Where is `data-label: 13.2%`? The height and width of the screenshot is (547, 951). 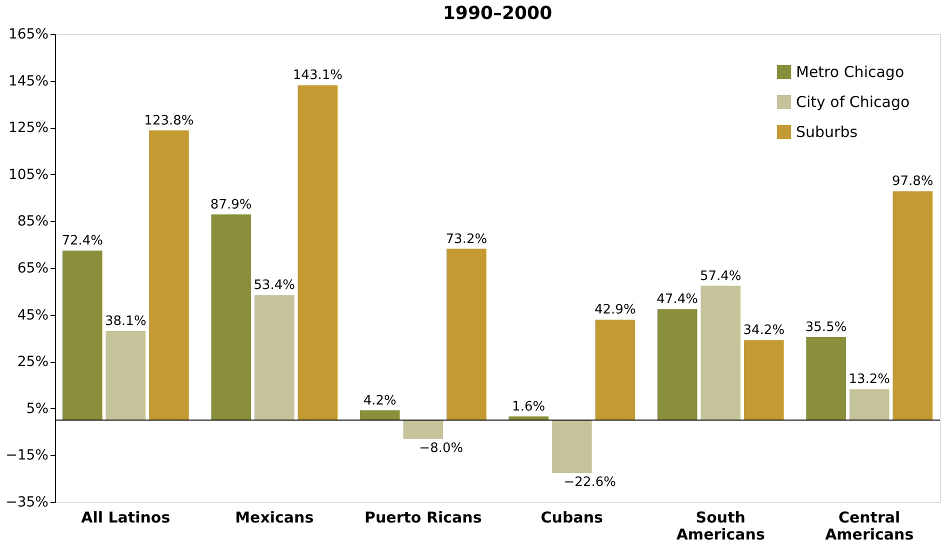
data-label: 13.2% is located at coordinates (869, 380).